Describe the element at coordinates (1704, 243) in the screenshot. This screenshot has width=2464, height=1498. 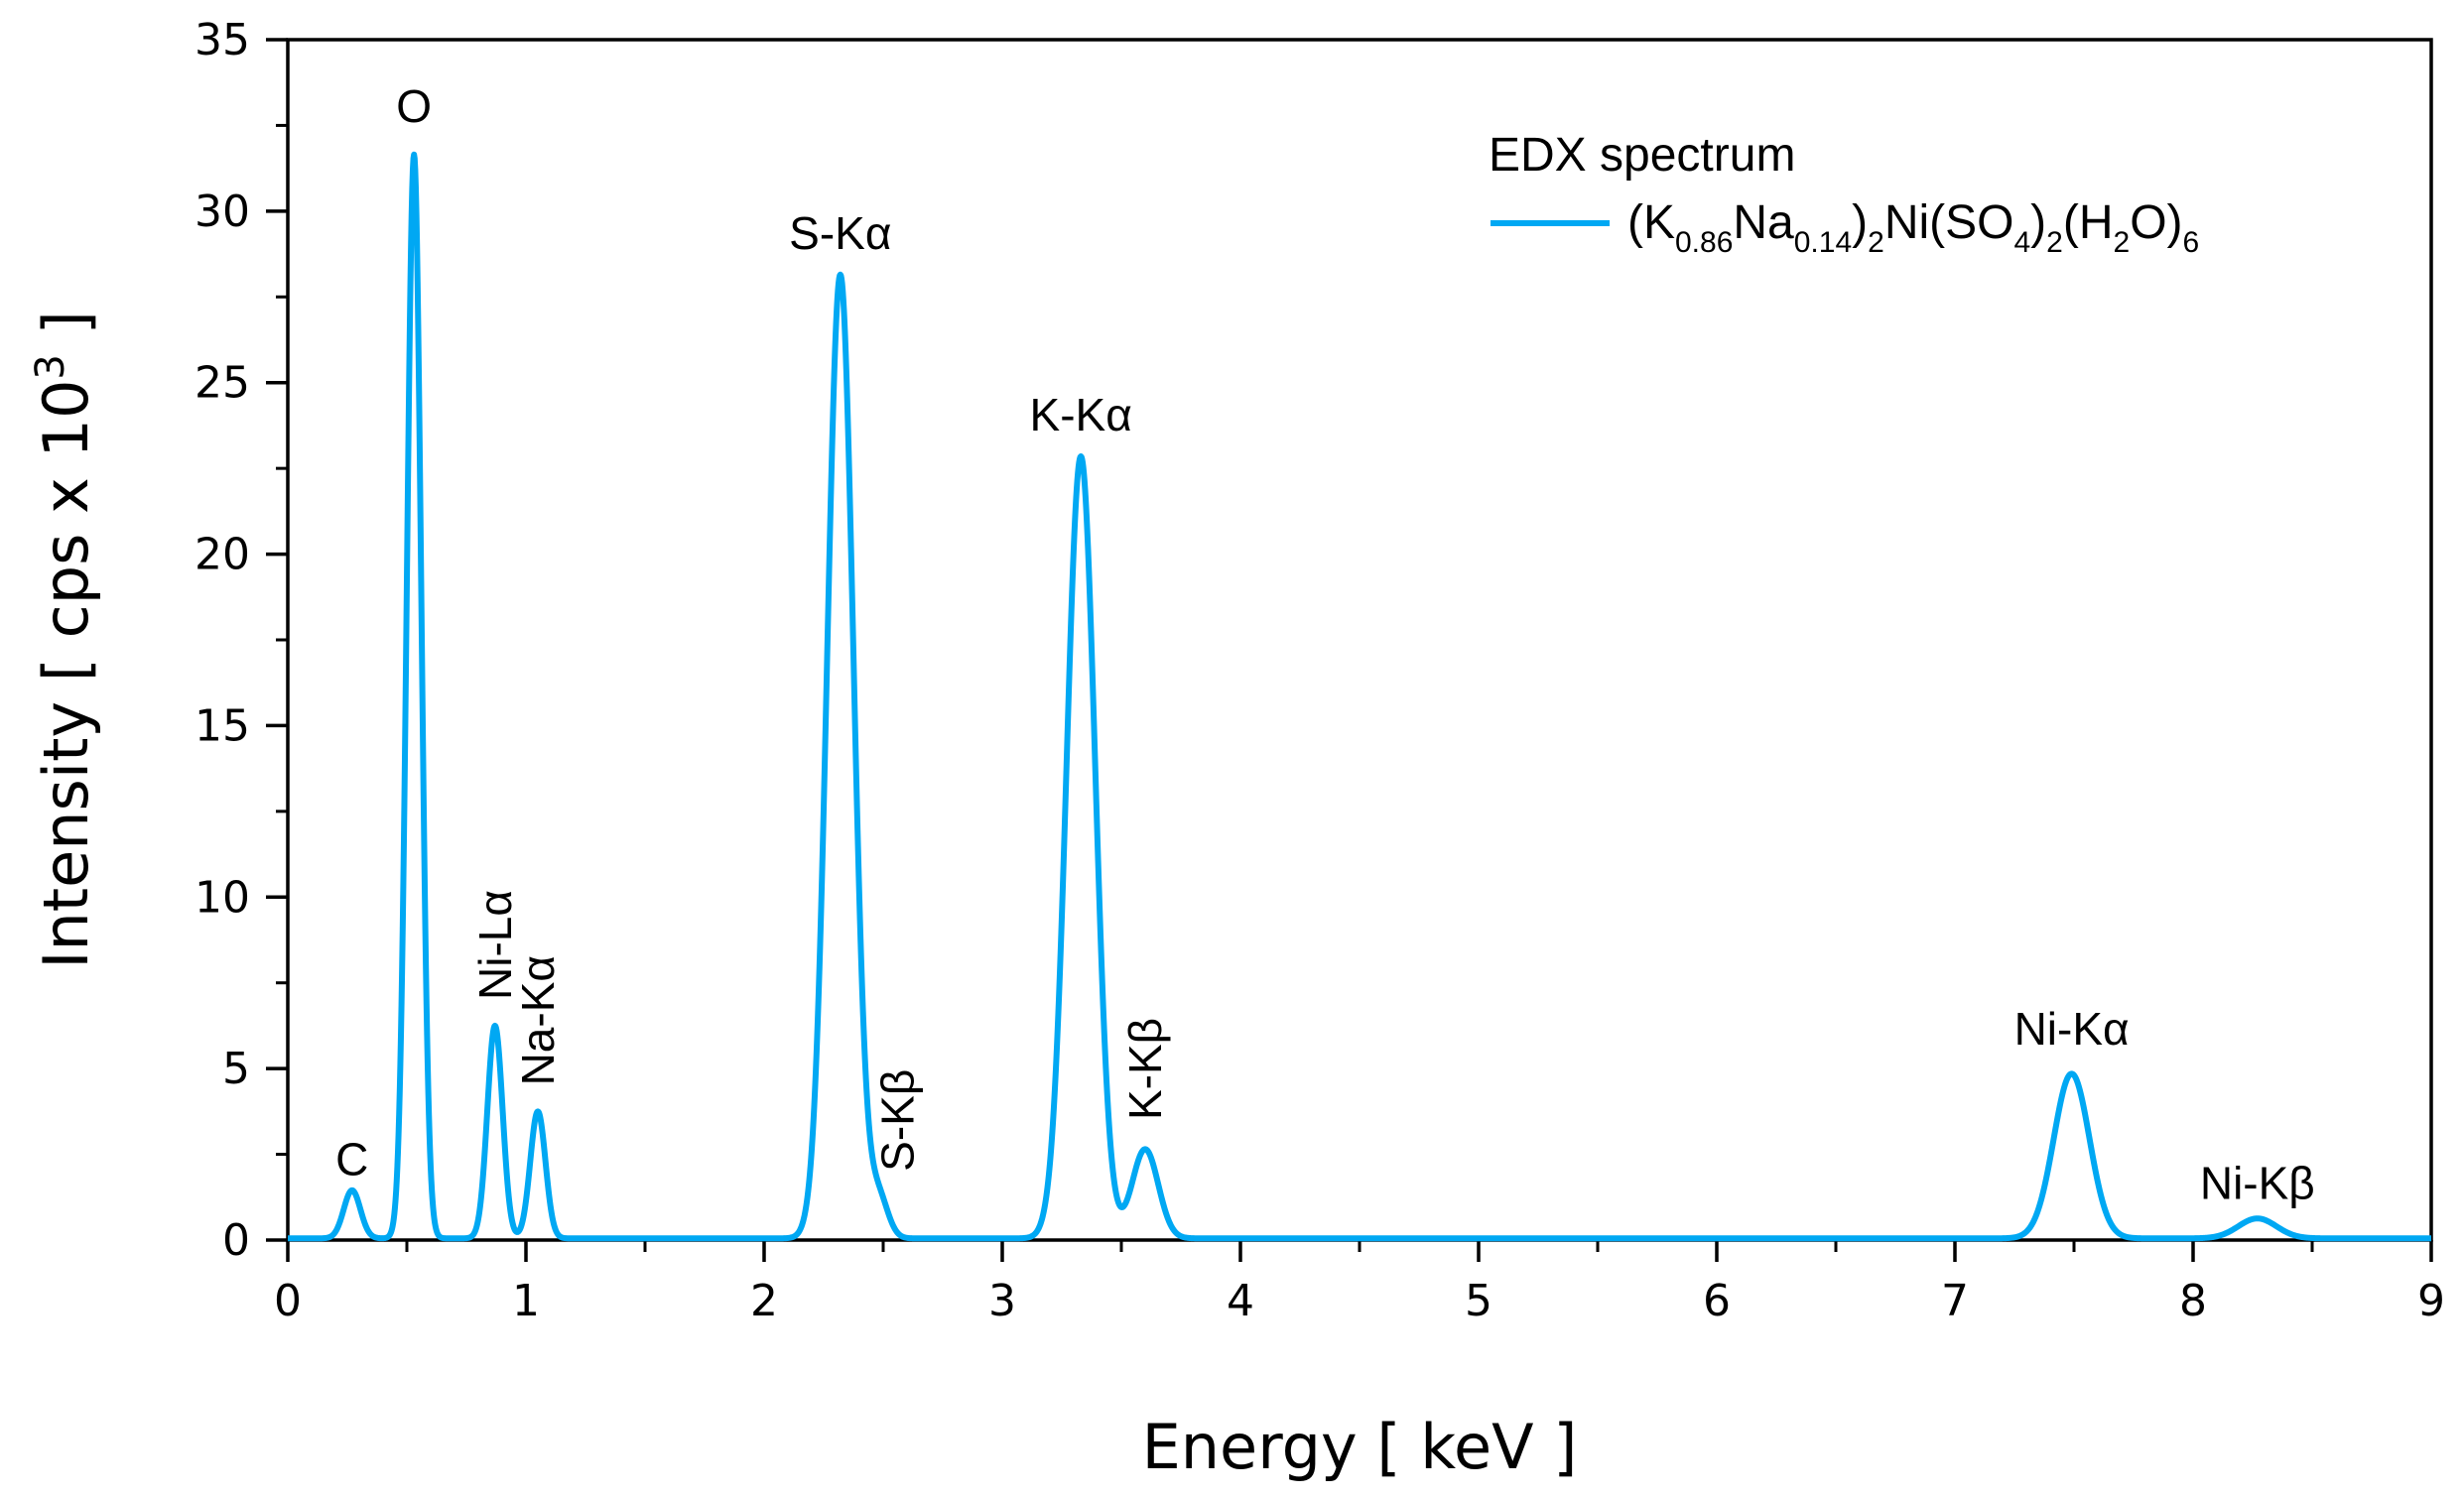
I see `legend-entry-part: 0.86` at that location.